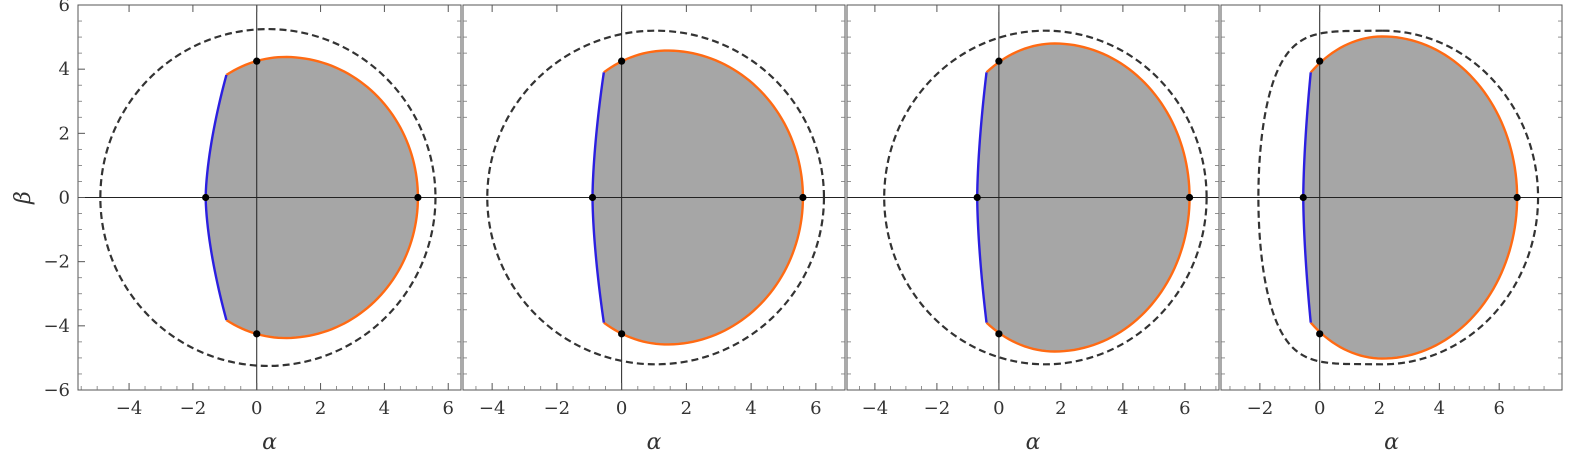 The image size is (1574, 458). Describe the element at coordinates (64, 133) in the screenshot. I see `y-tick-label: 2` at that location.